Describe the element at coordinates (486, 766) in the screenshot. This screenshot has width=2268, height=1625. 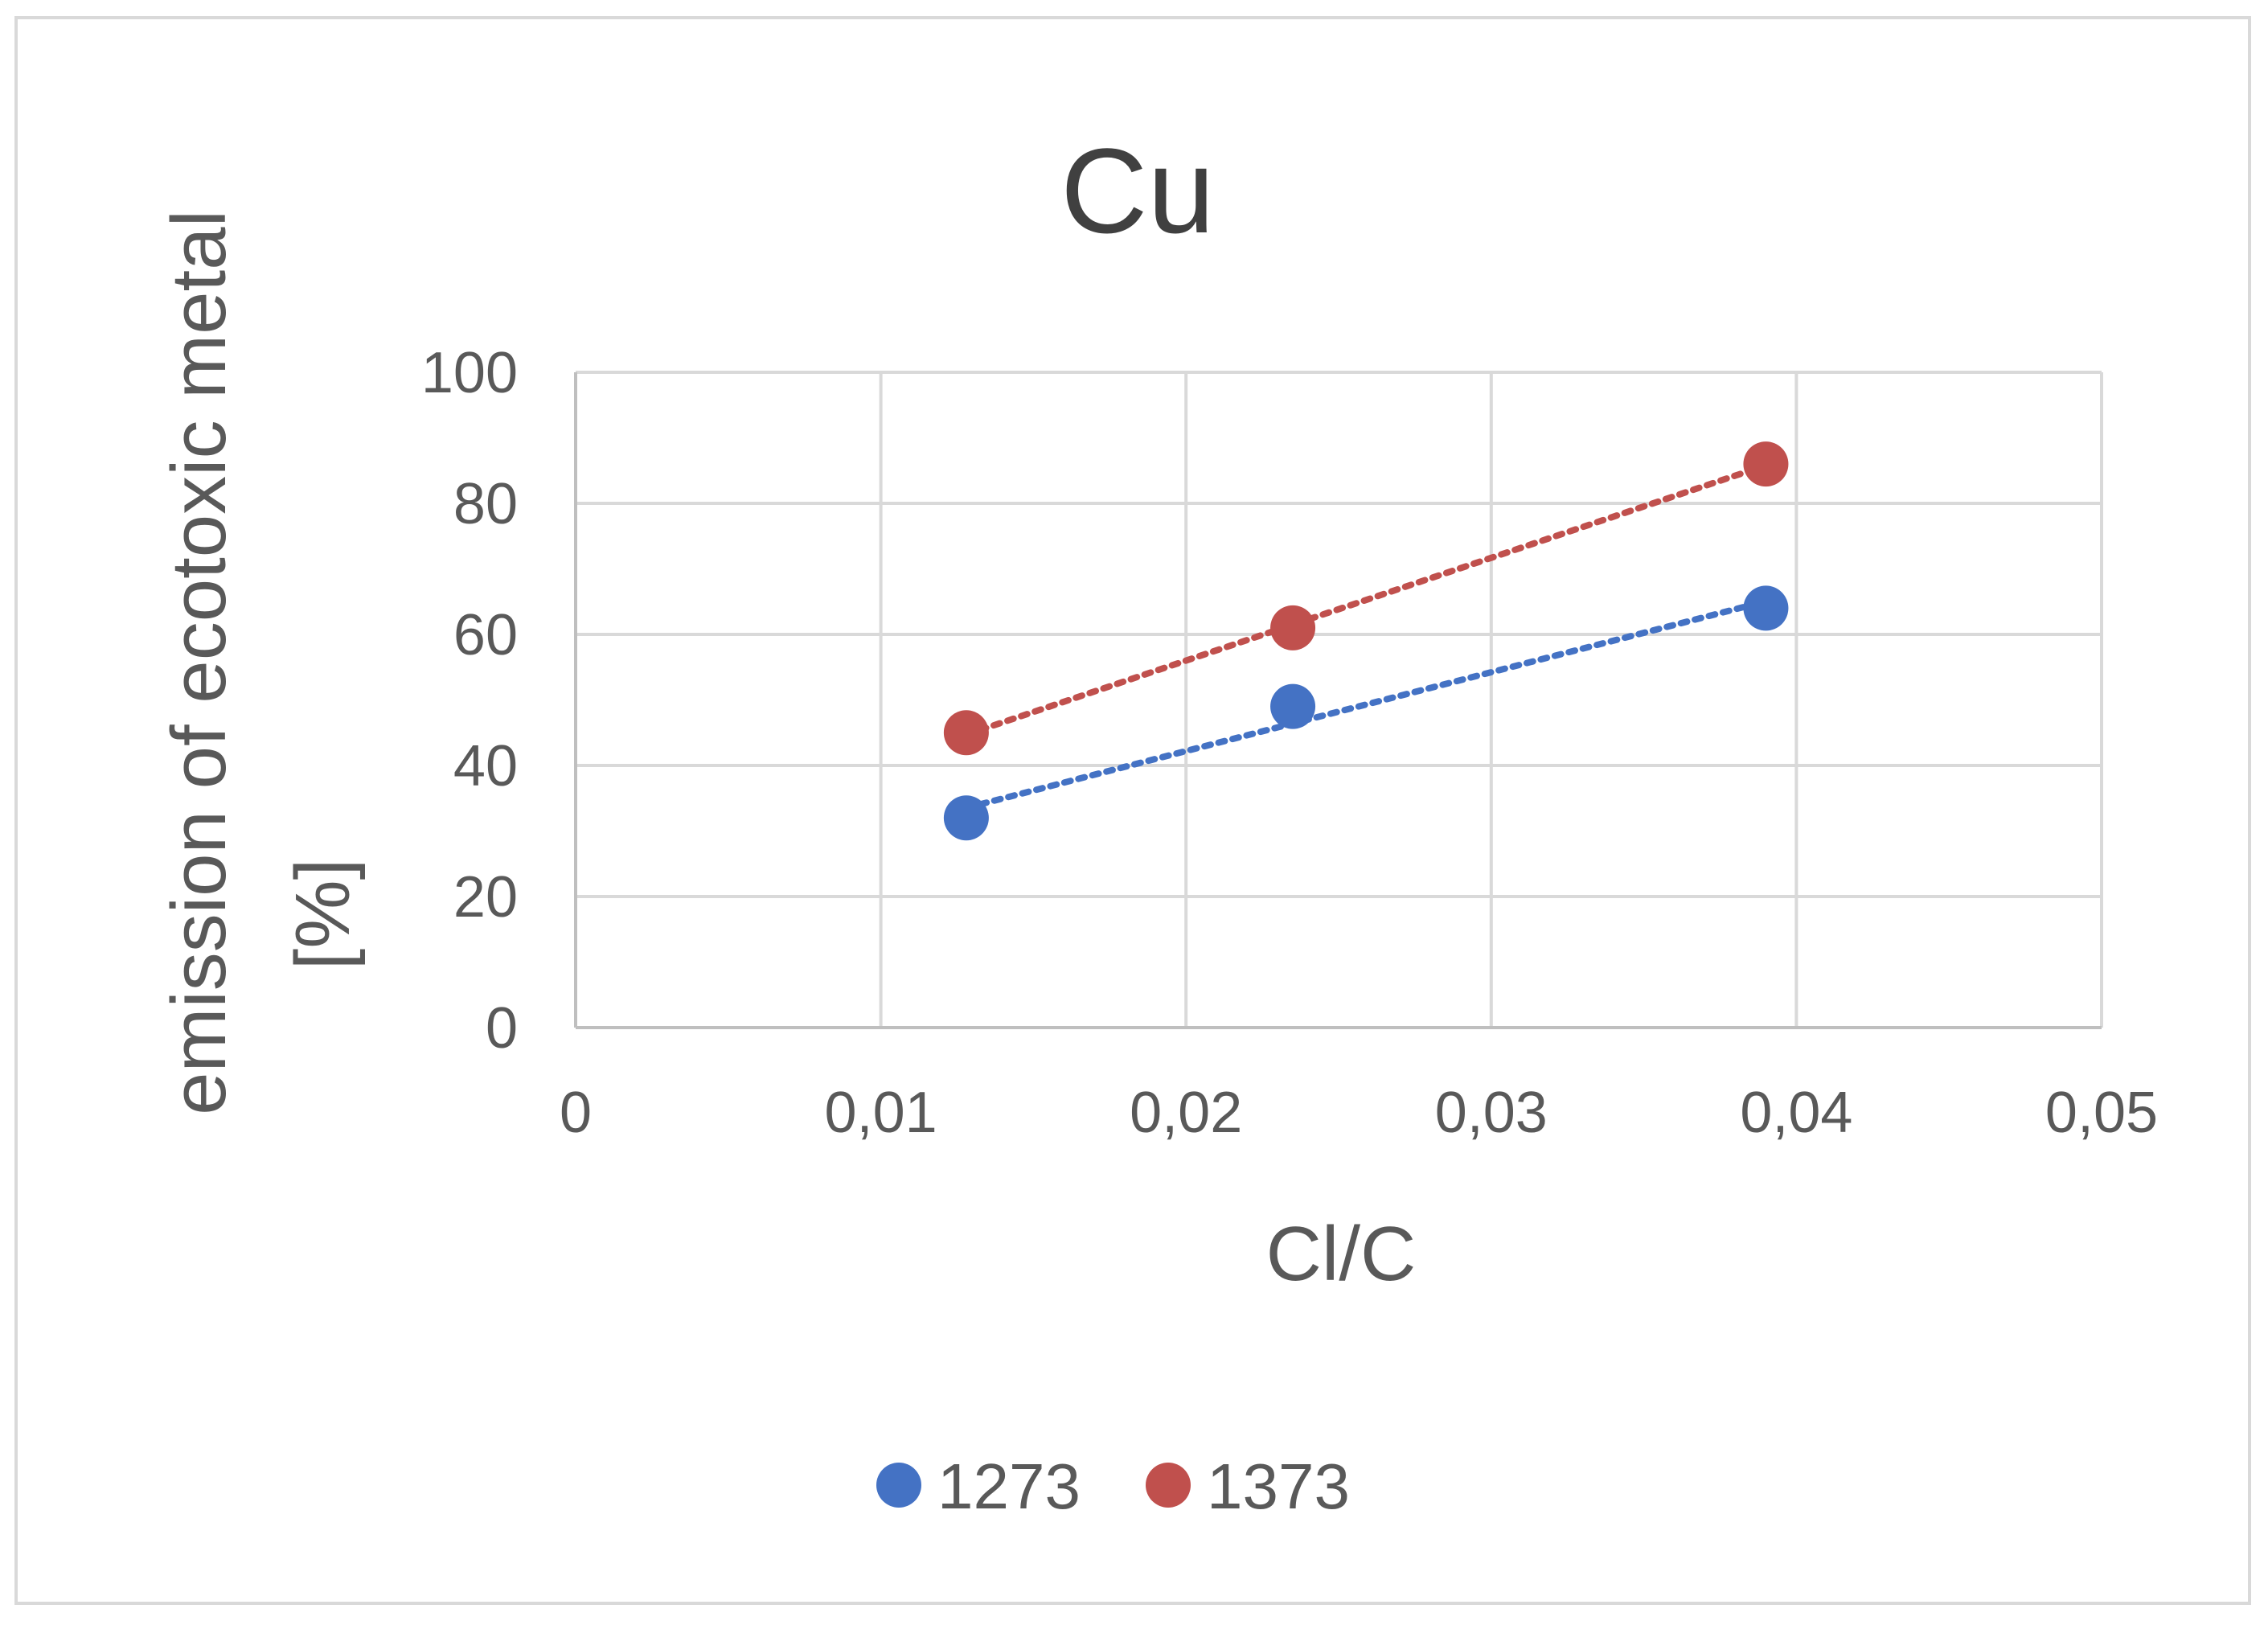
I see `y-tick-label: 40` at that location.